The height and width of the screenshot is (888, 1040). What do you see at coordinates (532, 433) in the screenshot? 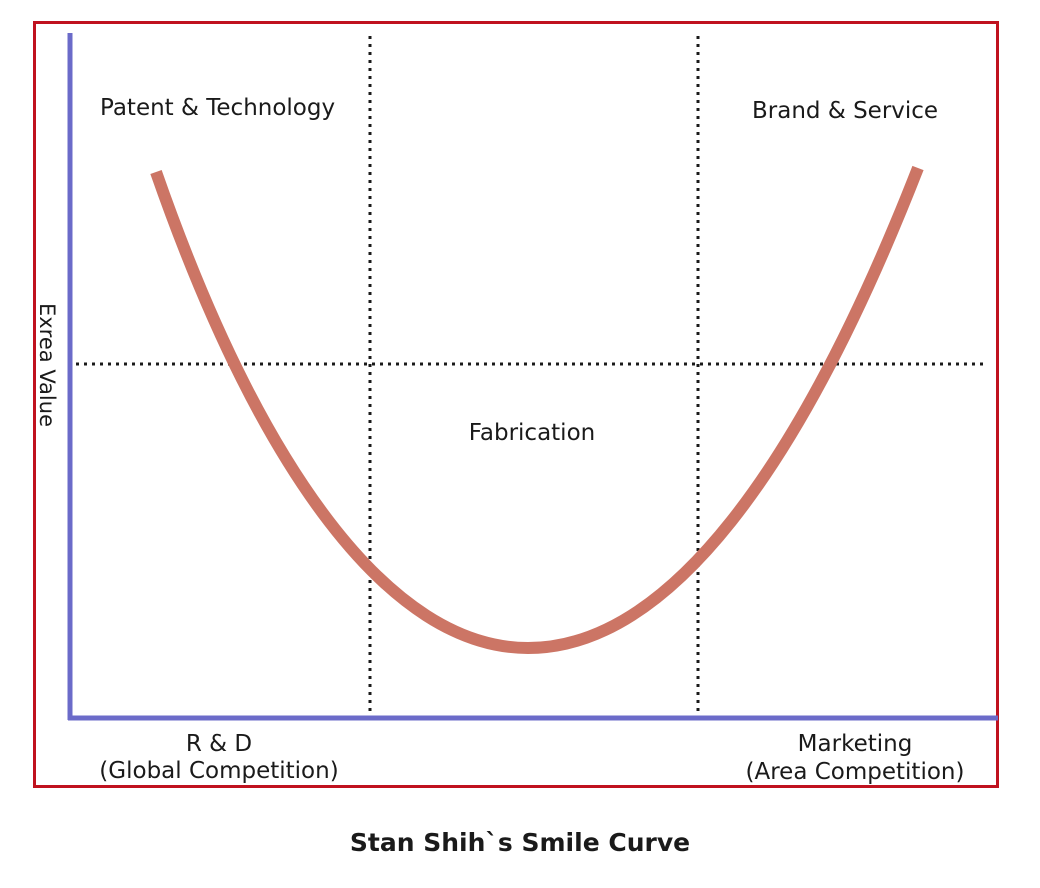
I see `fabrication-label: Fabrication` at bounding box center [532, 433].